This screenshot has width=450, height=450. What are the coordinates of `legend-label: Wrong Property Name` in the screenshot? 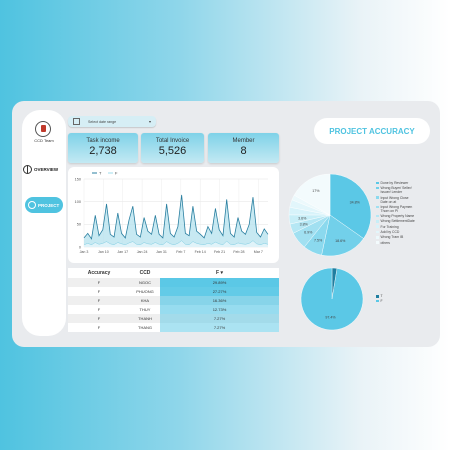 It's located at (397, 216).